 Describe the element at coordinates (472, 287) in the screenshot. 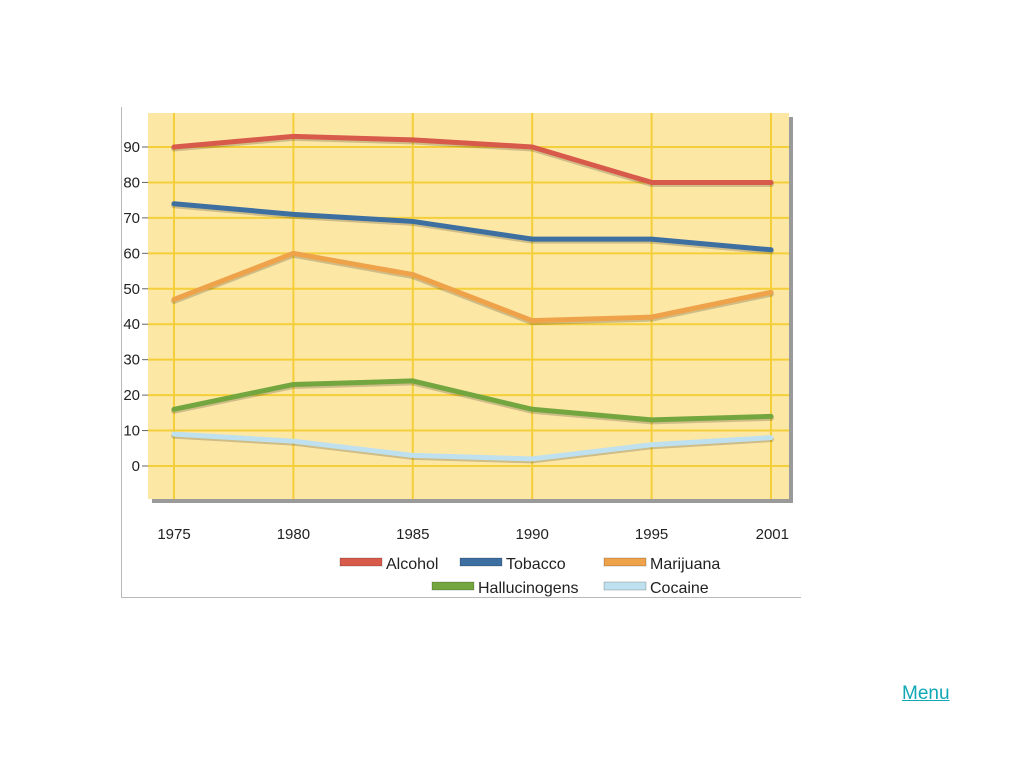

I see `series-line-marijuana` at that location.